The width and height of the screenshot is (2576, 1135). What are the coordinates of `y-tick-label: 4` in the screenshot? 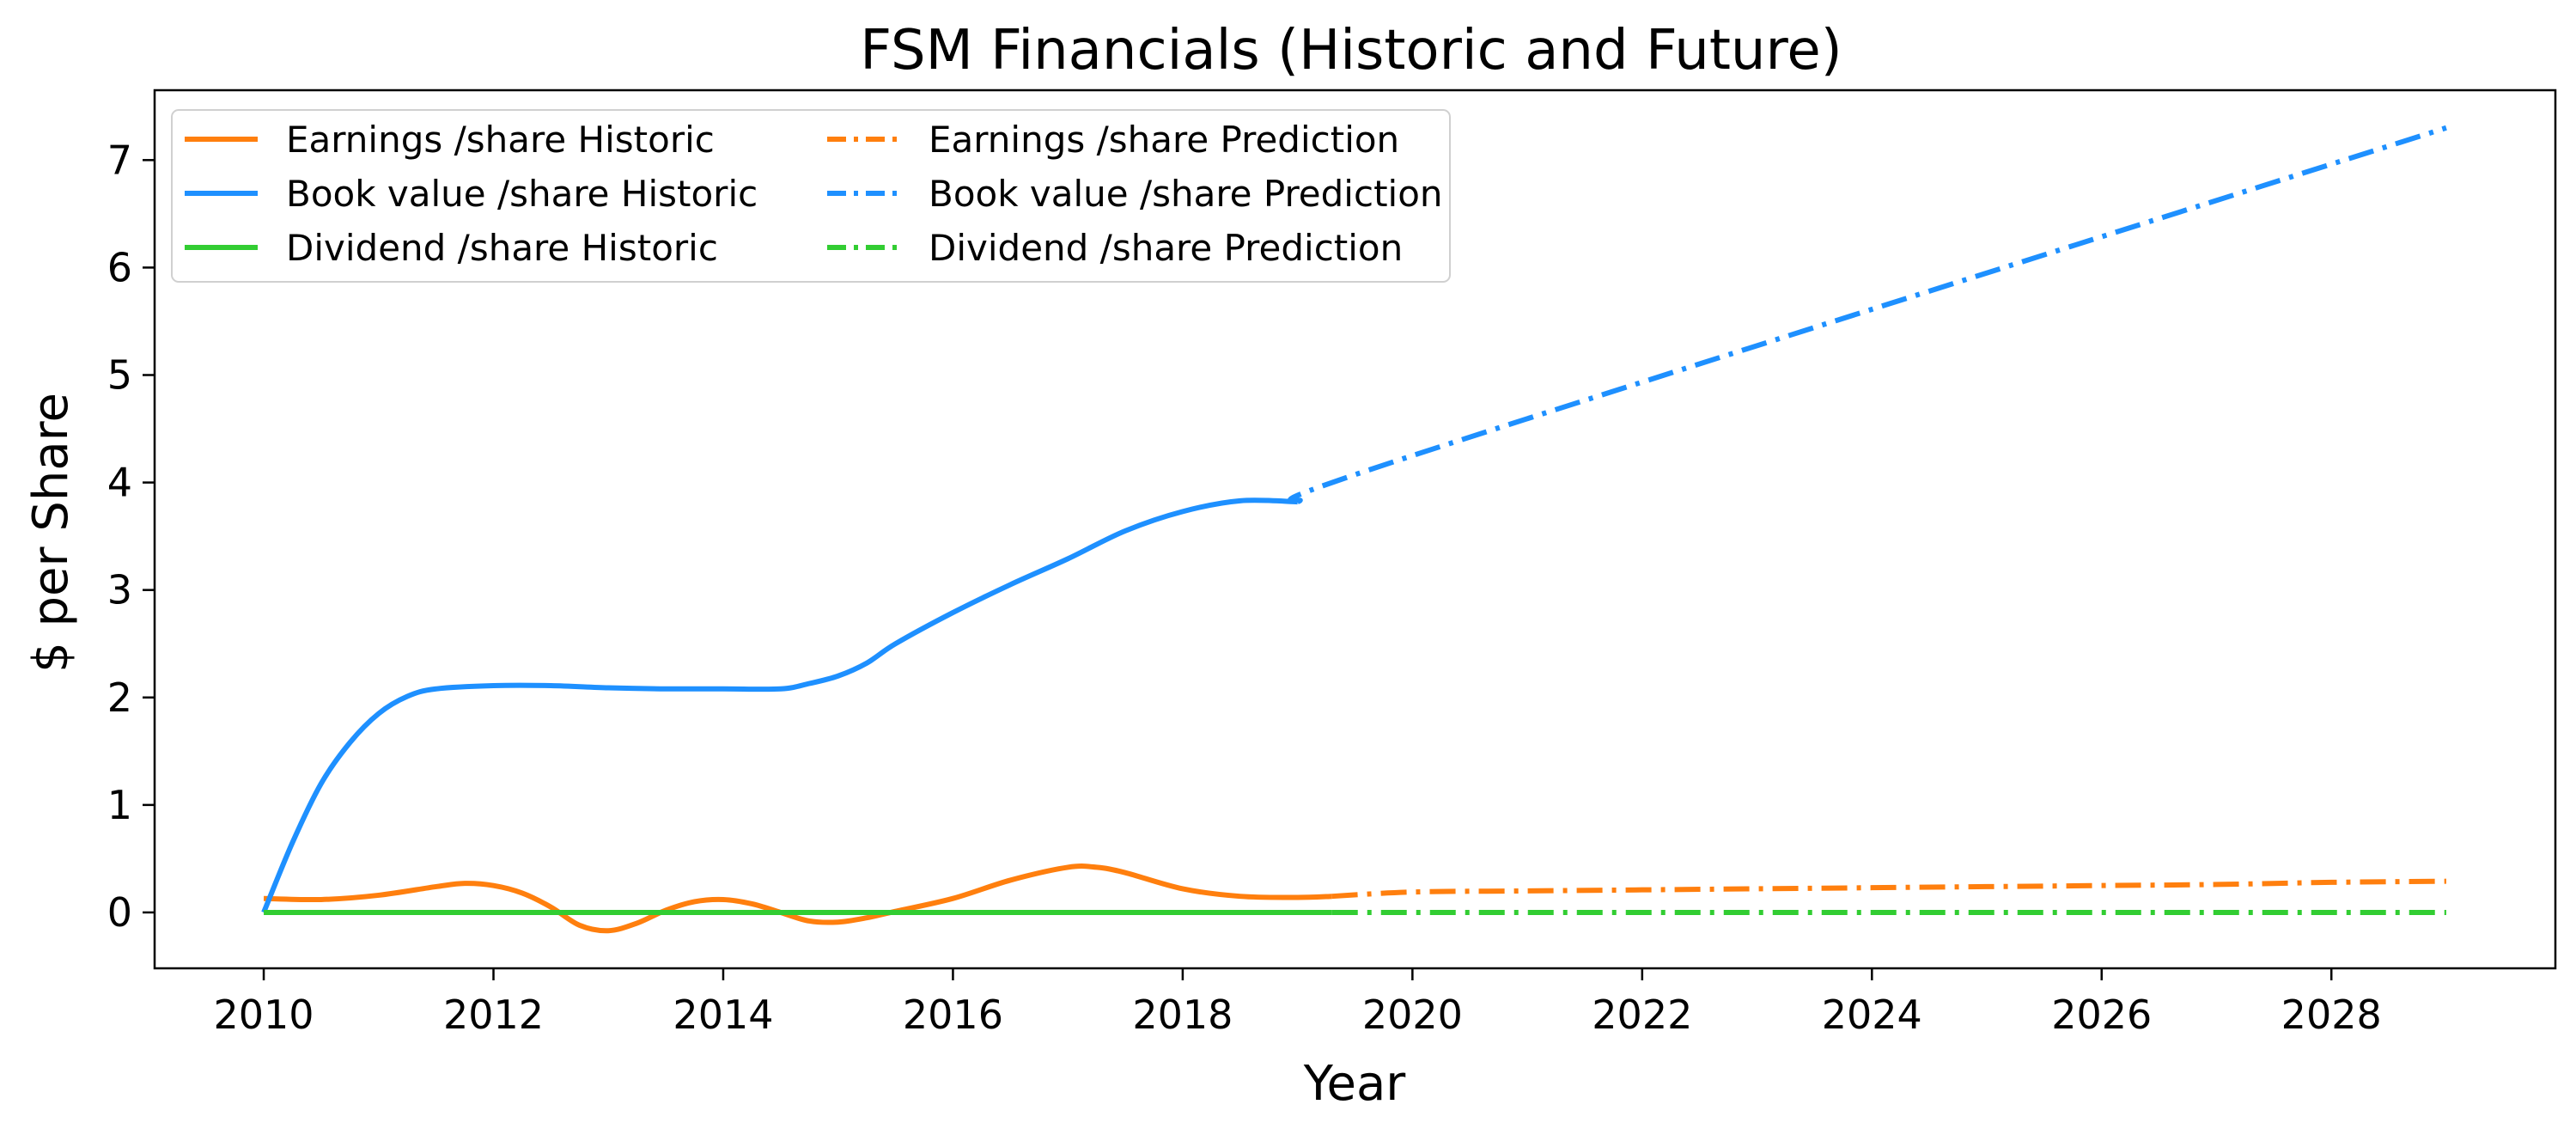 It's located at (119, 483).